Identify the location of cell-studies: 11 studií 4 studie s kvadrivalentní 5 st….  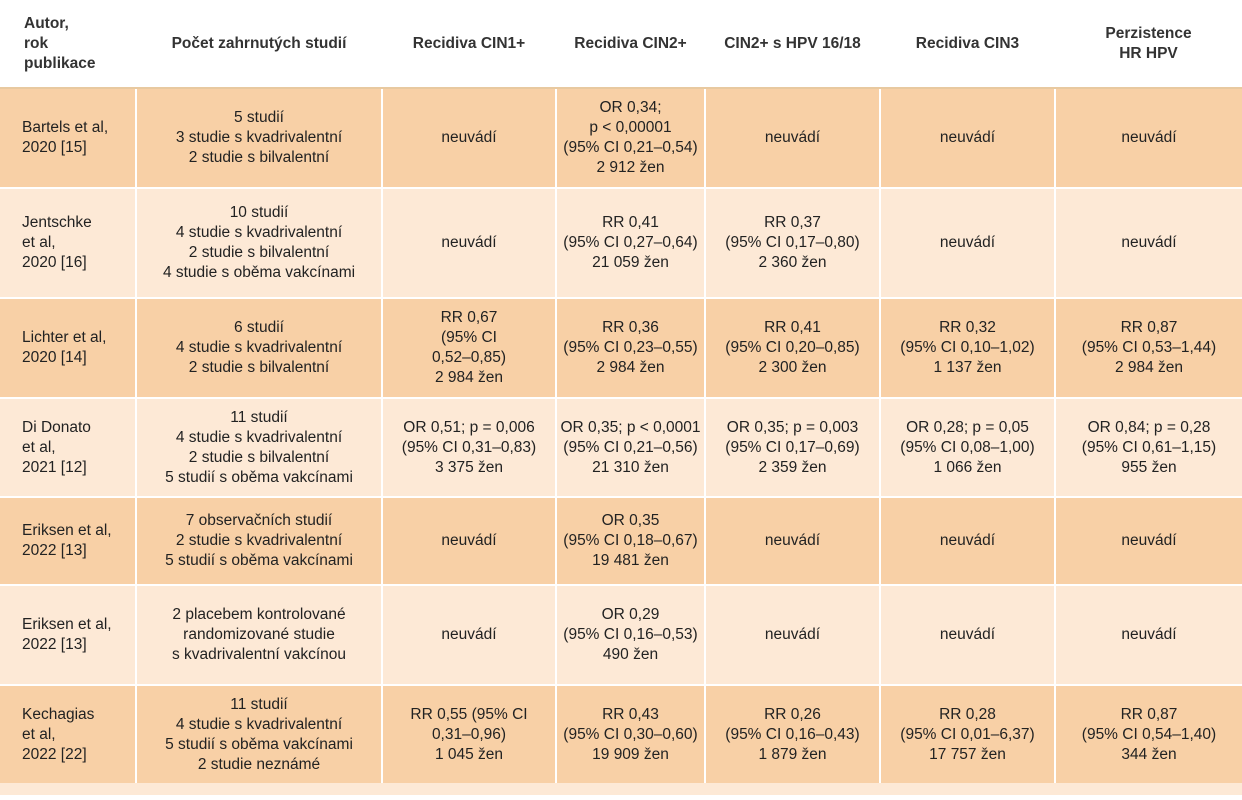
(258, 733).